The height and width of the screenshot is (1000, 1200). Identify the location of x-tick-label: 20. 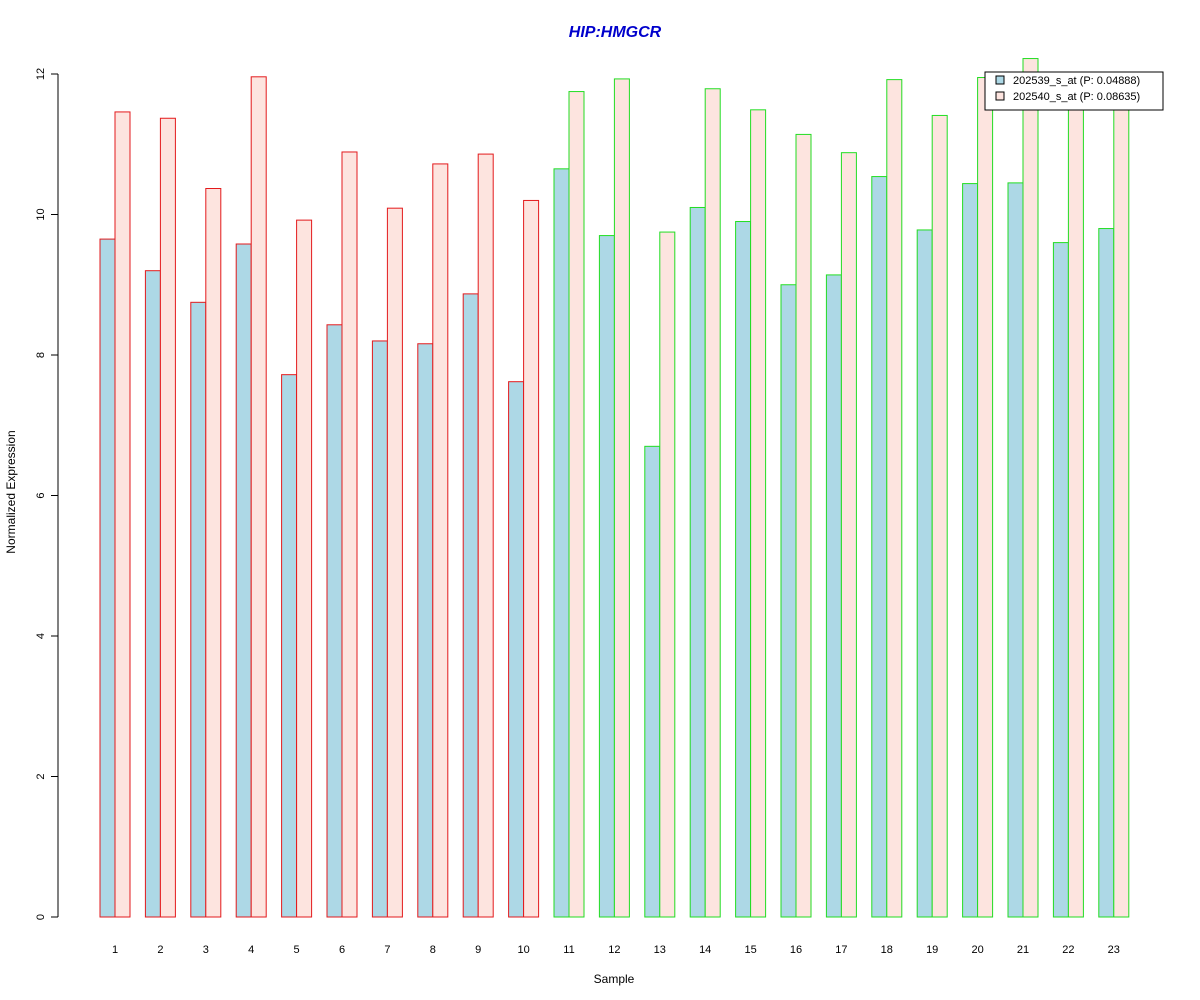
(977, 950).